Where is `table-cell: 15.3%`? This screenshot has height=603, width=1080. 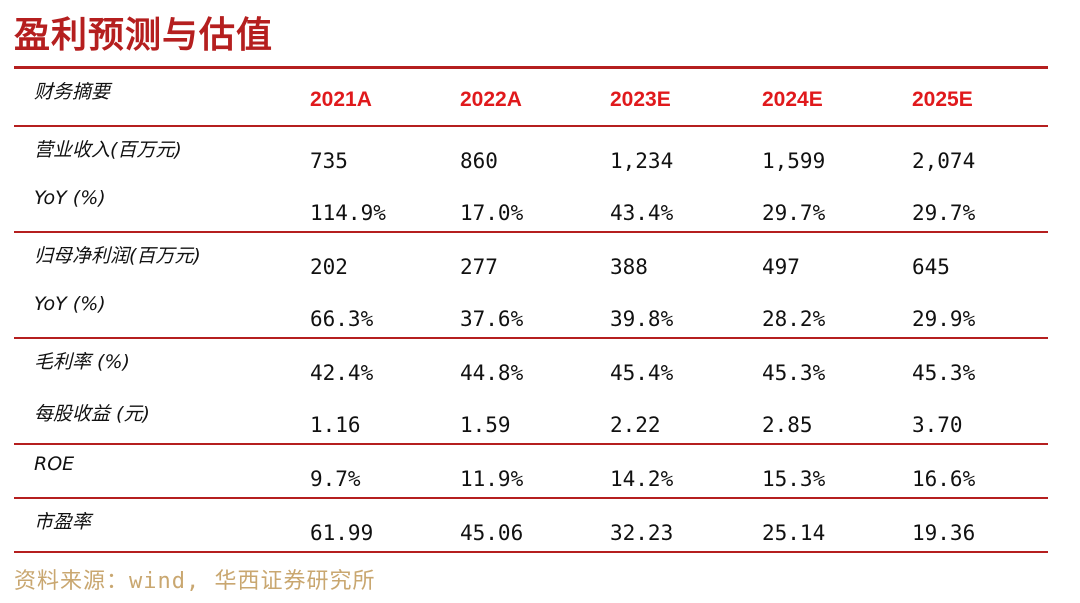
table-cell: 15.3% is located at coordinates (794, 479).